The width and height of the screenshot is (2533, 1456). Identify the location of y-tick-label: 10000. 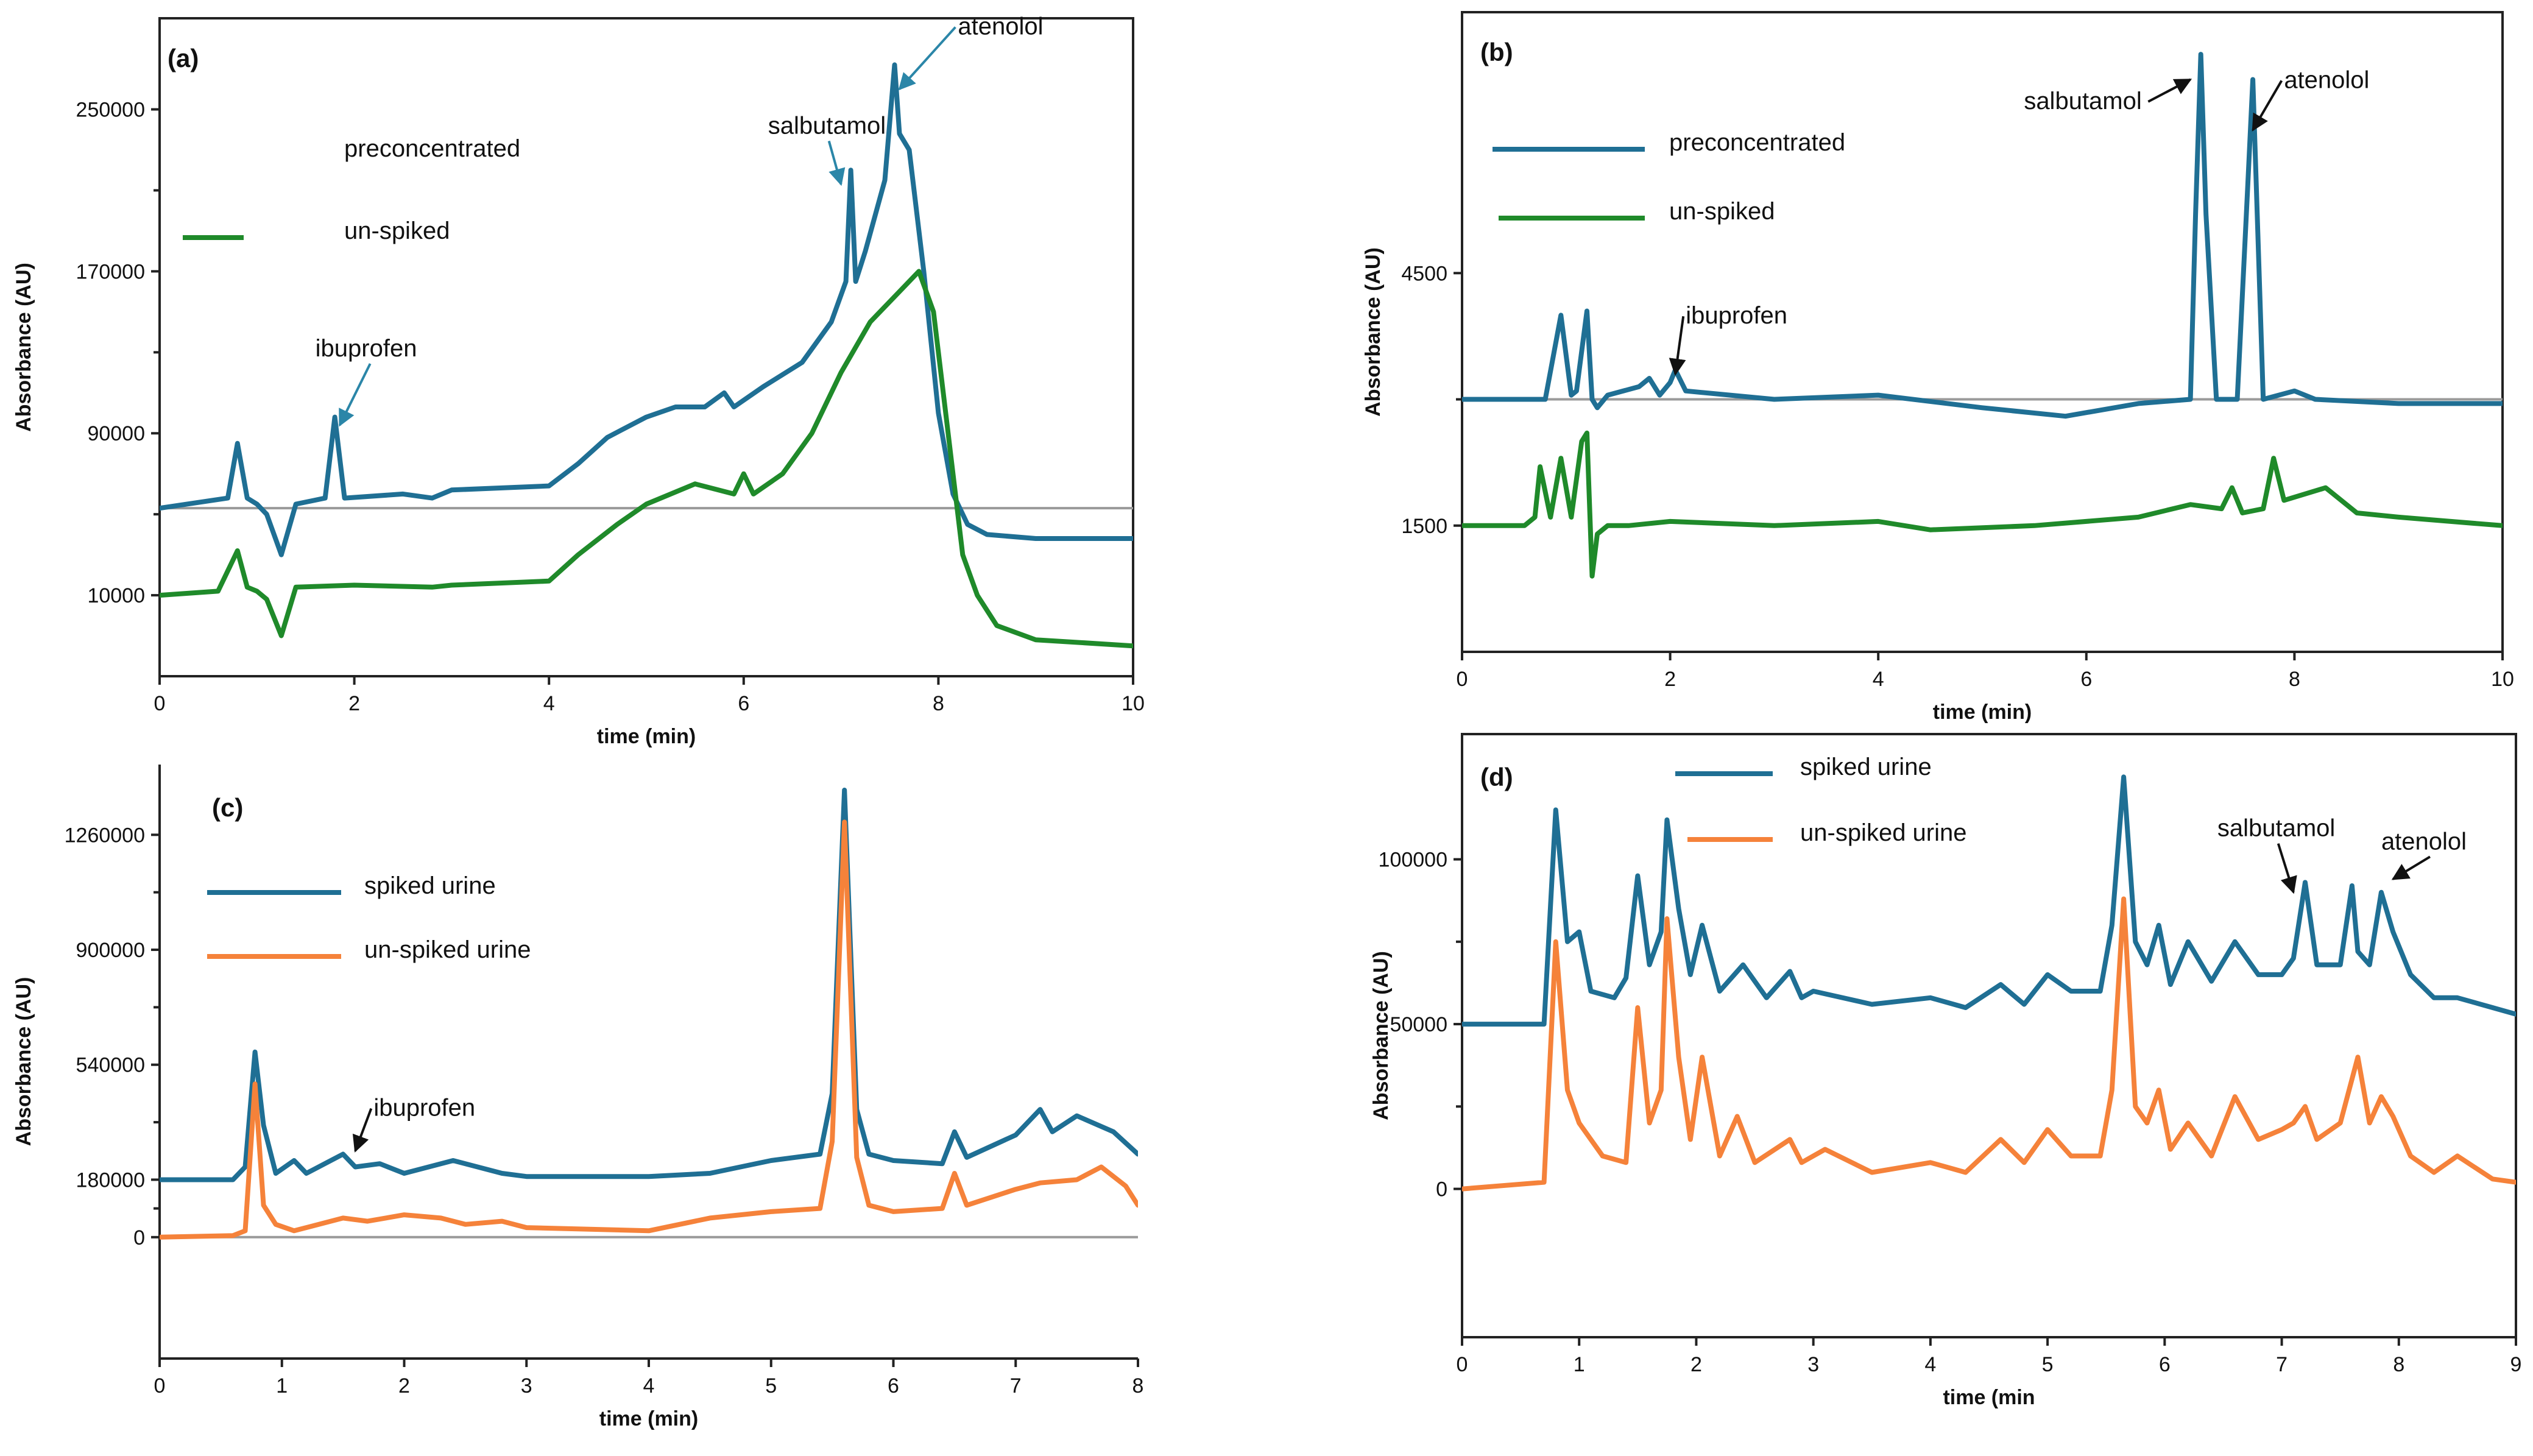
(116, 595).